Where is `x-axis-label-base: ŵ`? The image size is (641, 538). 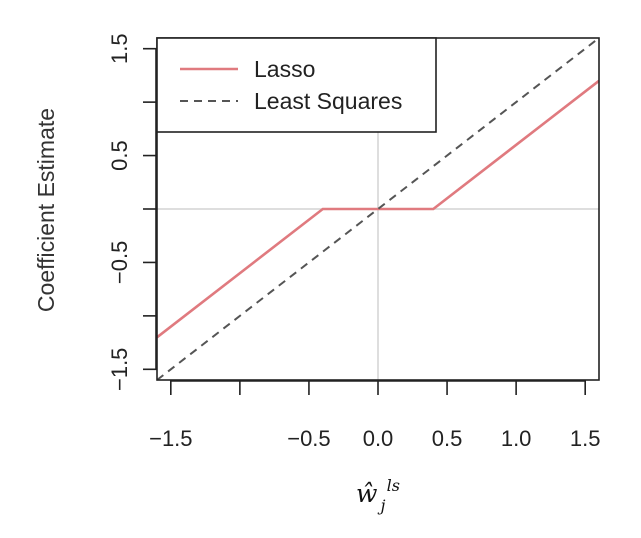
x-axis-label-base: ŵ is located at coordinates (366, 493).